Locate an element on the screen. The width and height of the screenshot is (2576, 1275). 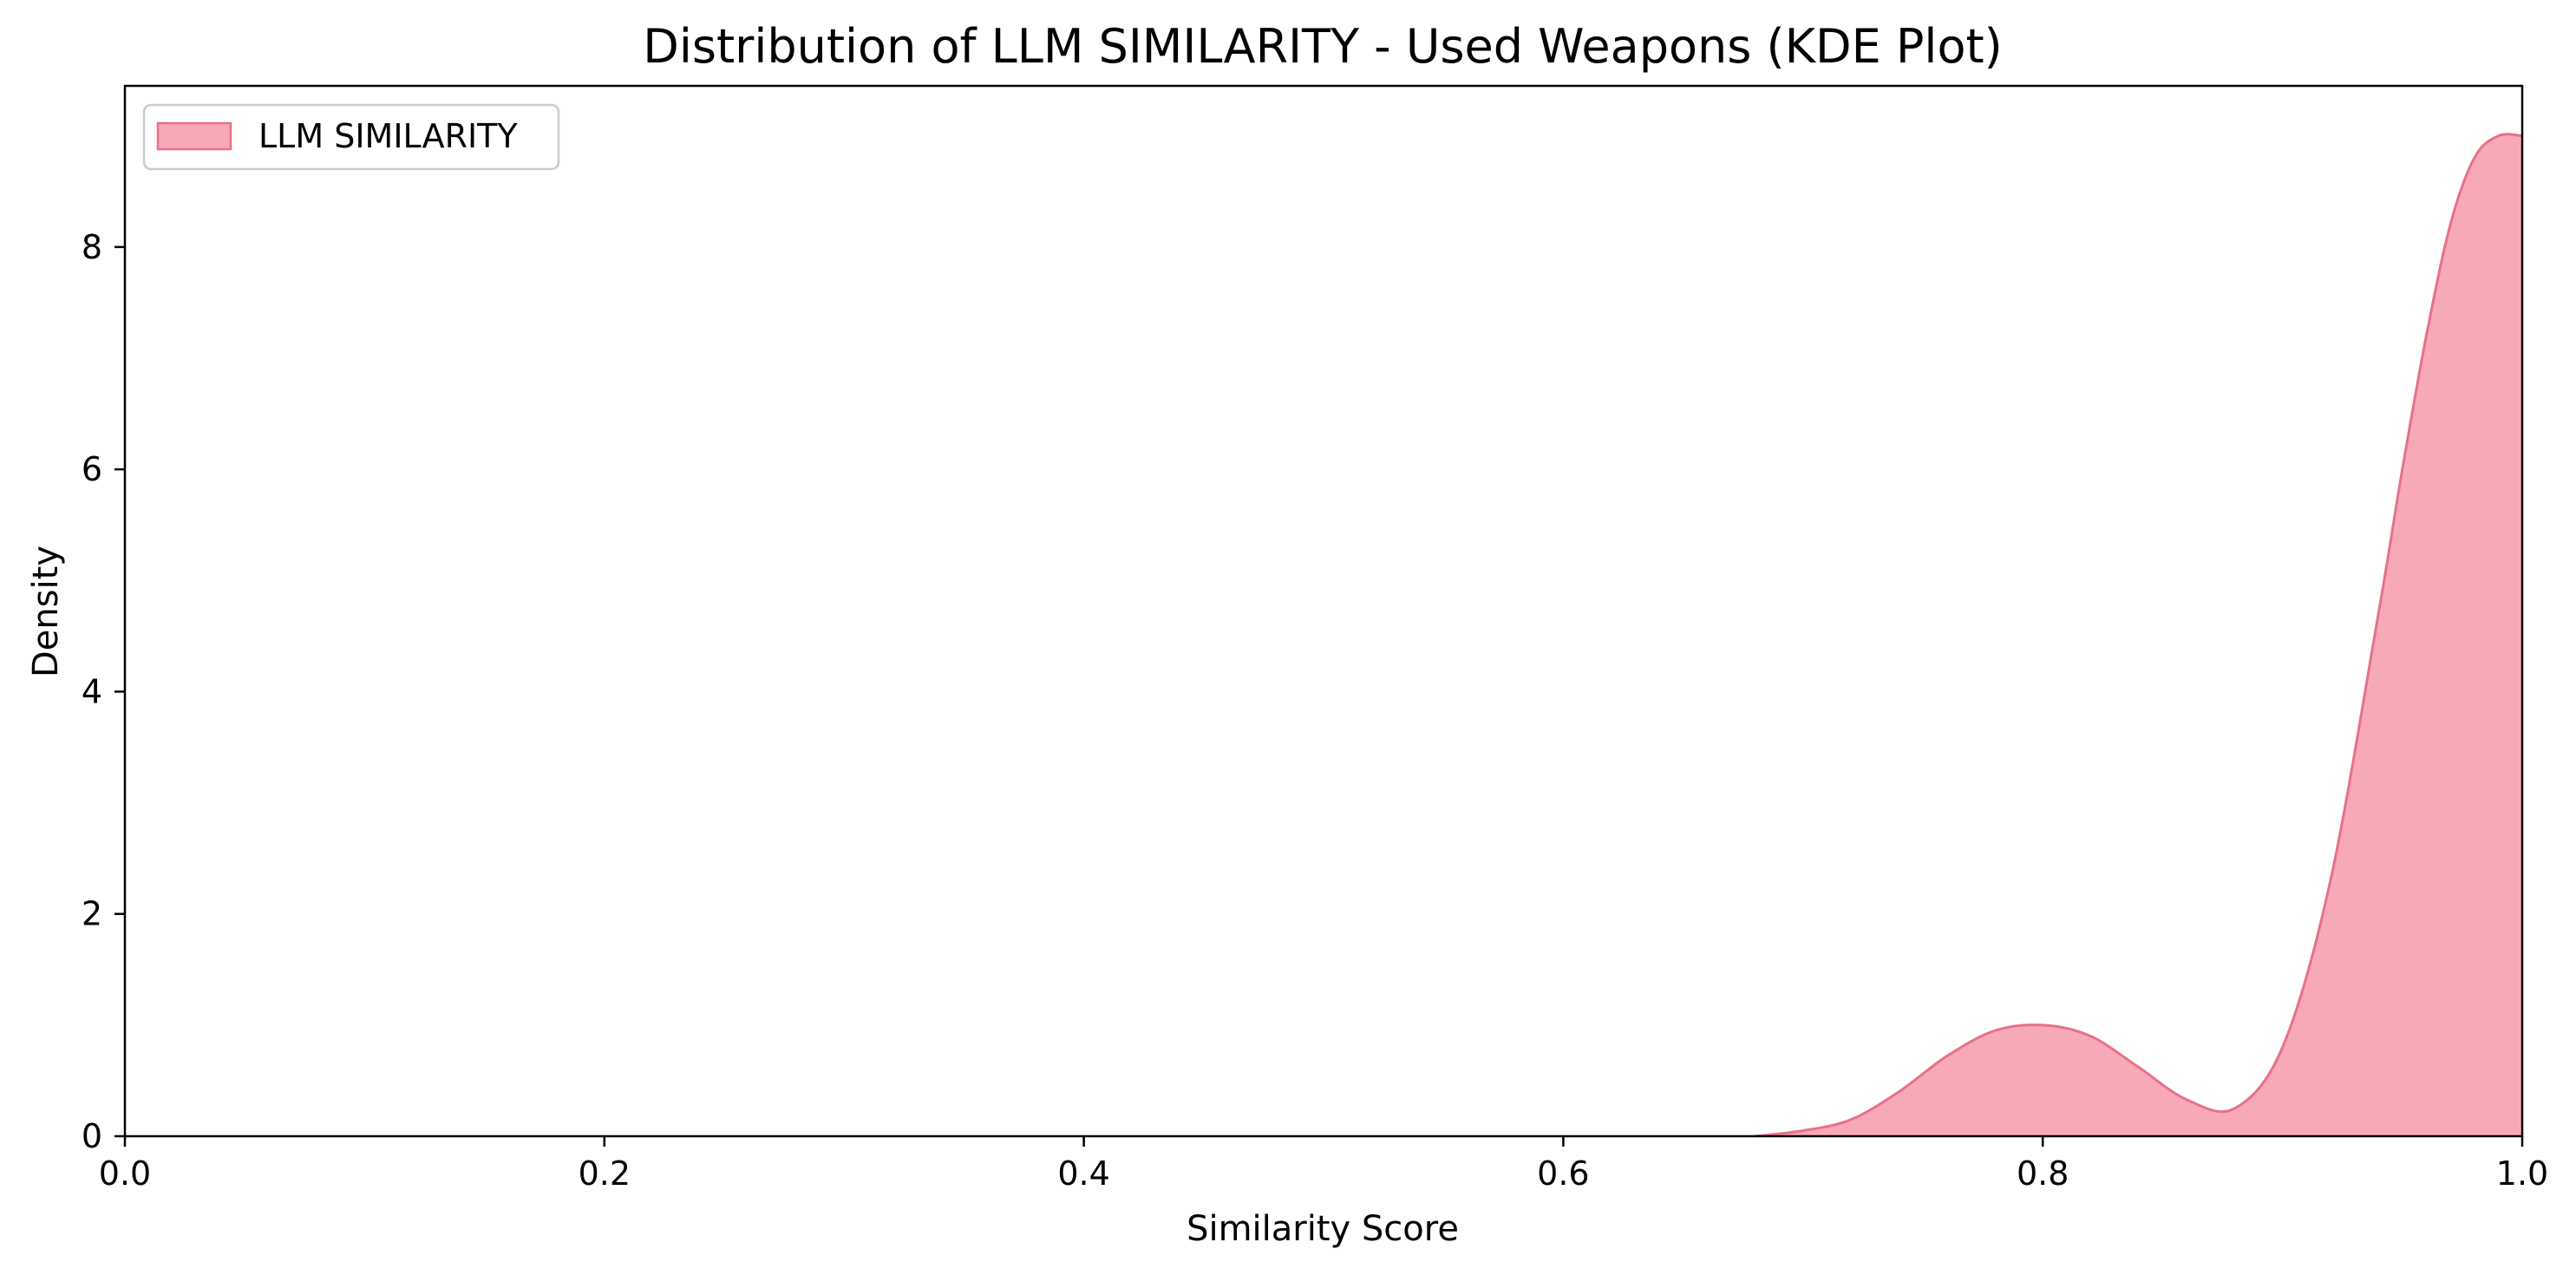
x-tick-label: 0.8 is located at coordinates (2043, 1173).